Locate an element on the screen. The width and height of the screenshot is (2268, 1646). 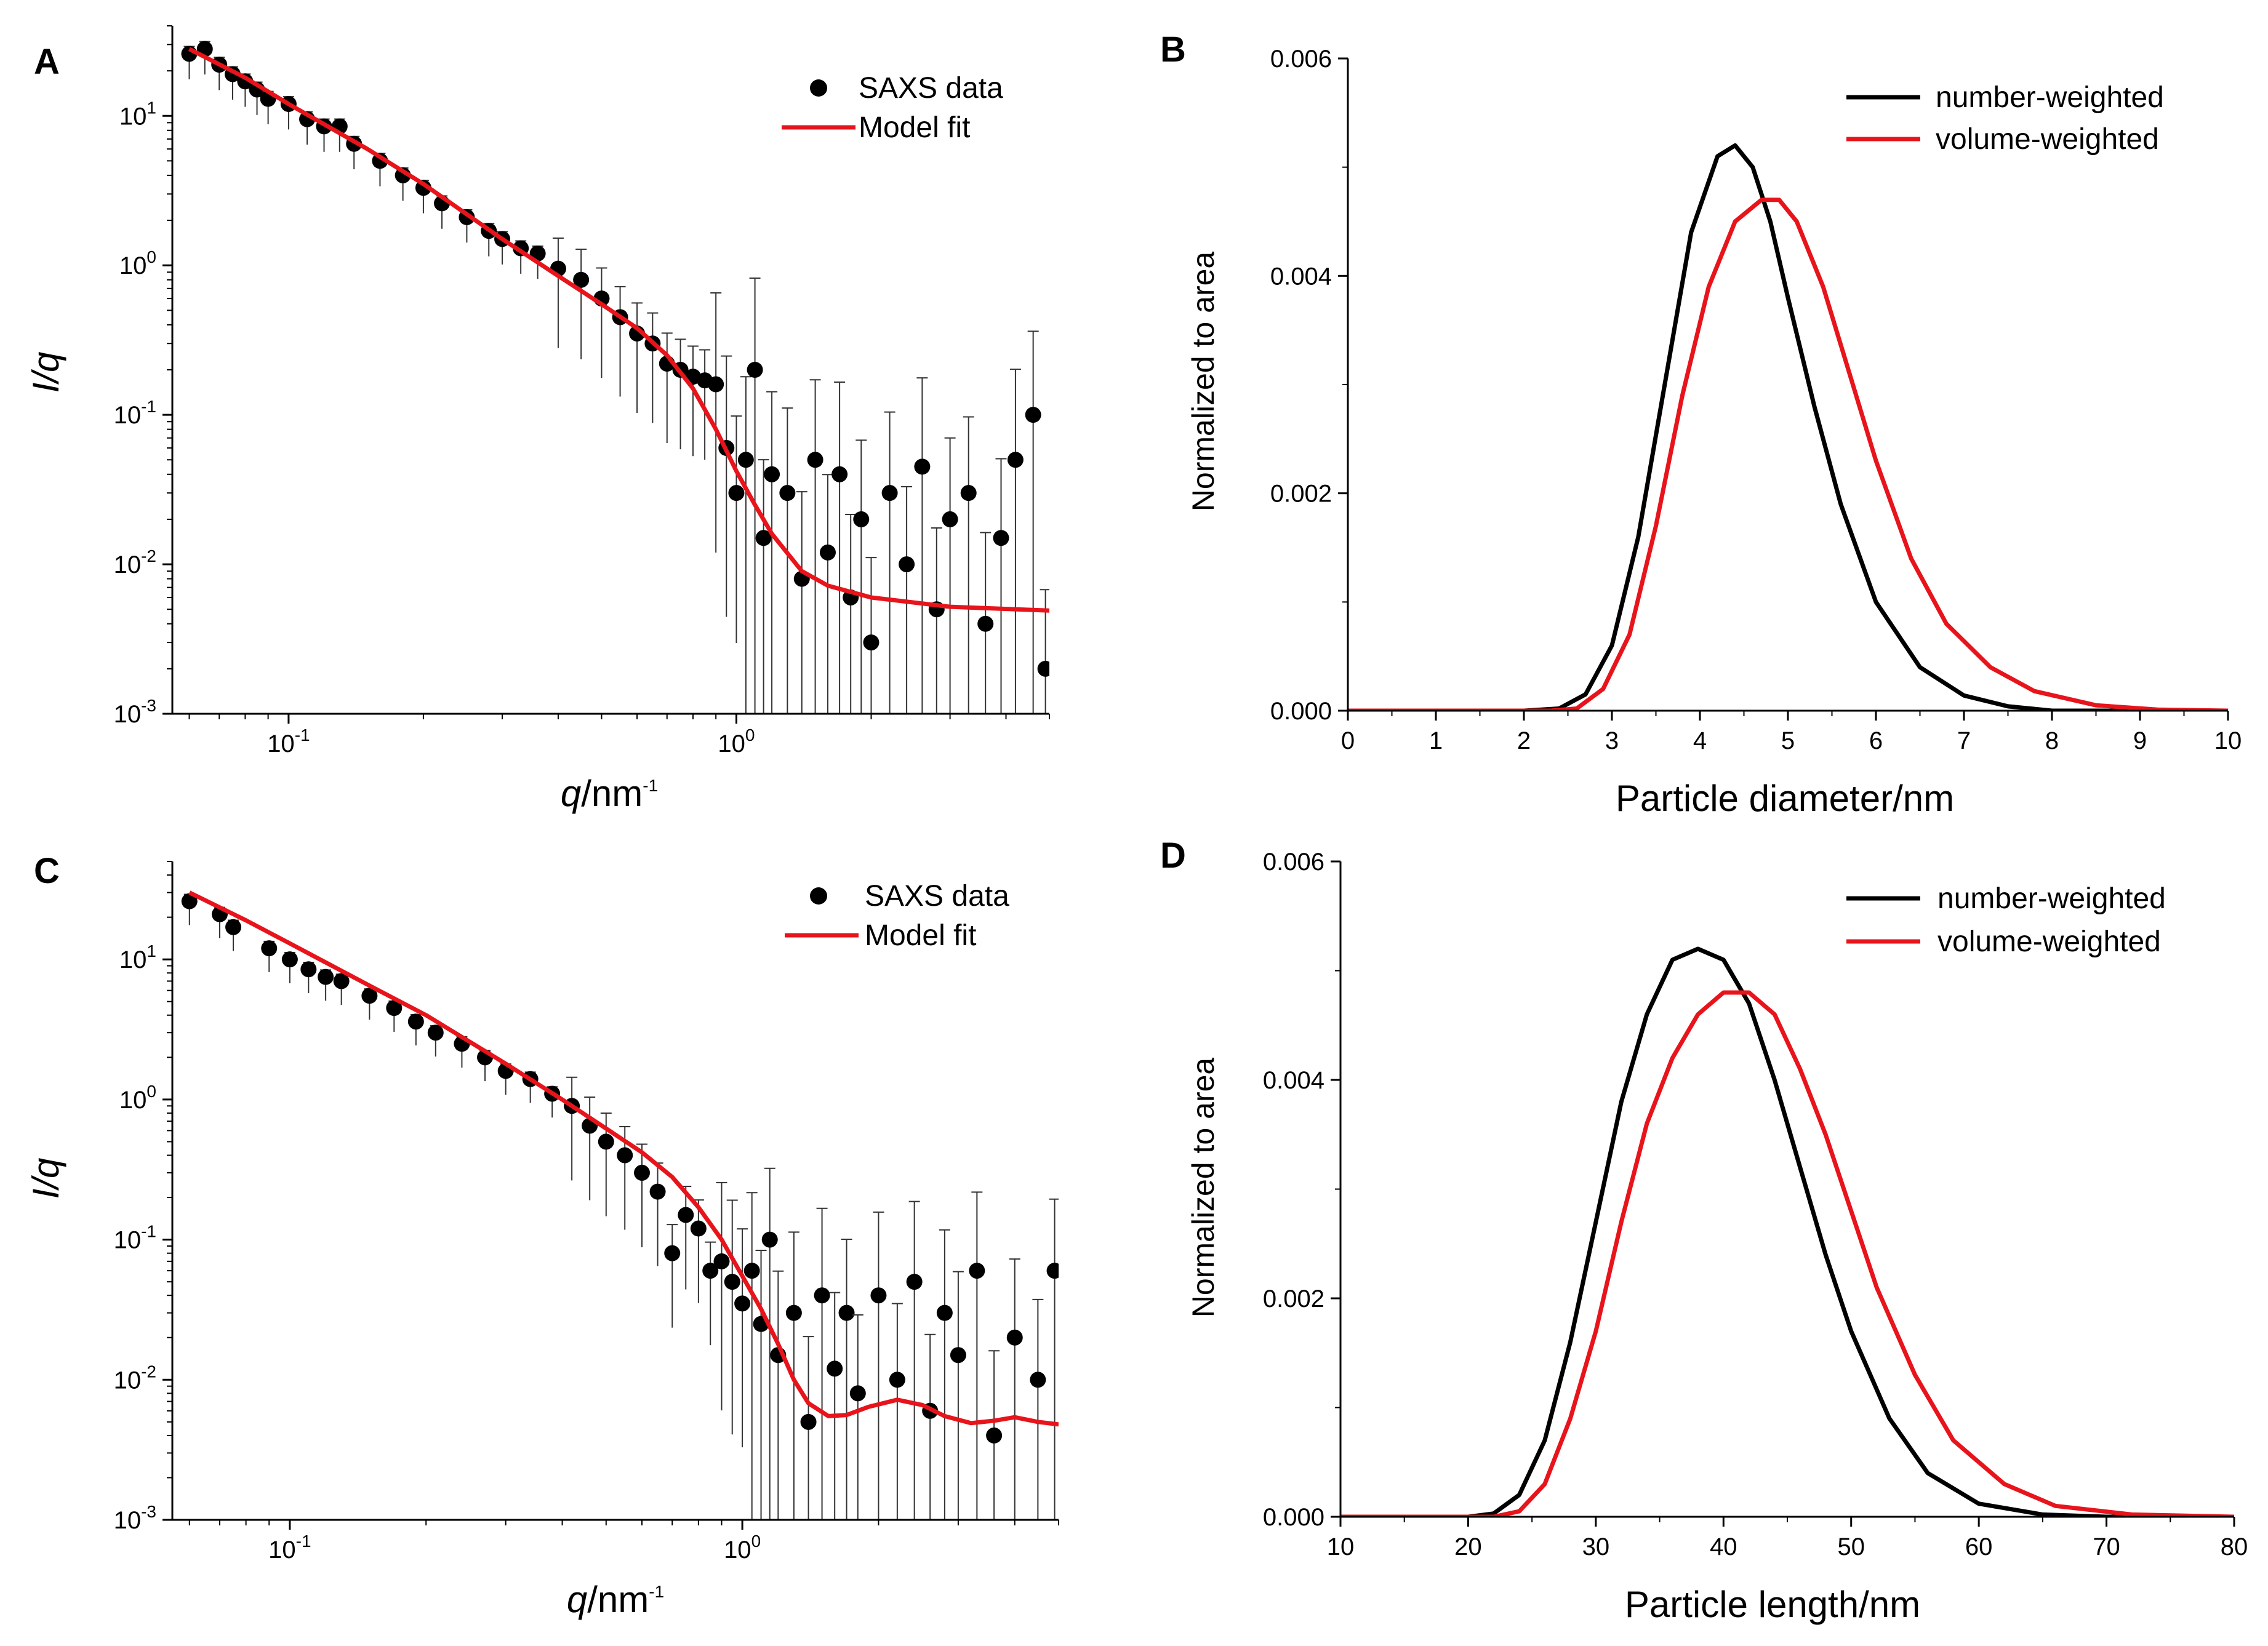
y-axis-title-d: Normalized to area is located at coordinates (1203, 1188).